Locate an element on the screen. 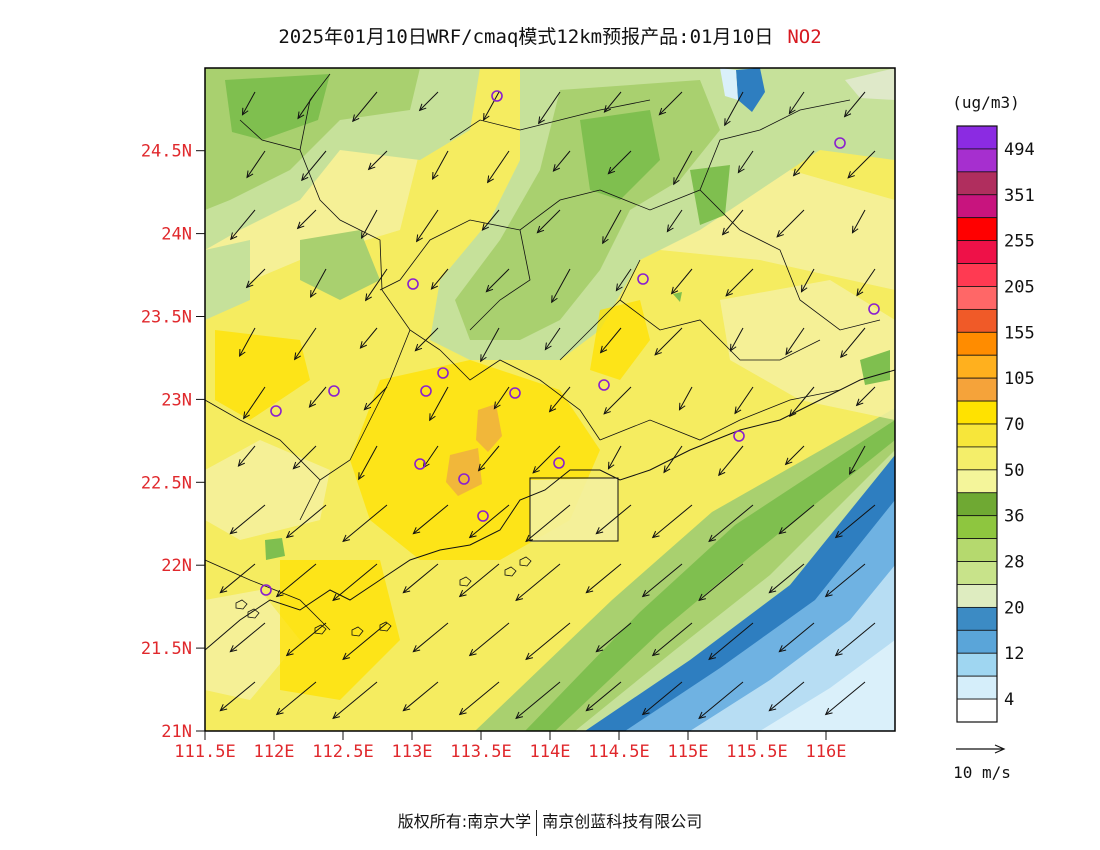 The width and height of the screenshot is (1100, 850). colorbar-label: 494 is located at coordinates (1019, 150).